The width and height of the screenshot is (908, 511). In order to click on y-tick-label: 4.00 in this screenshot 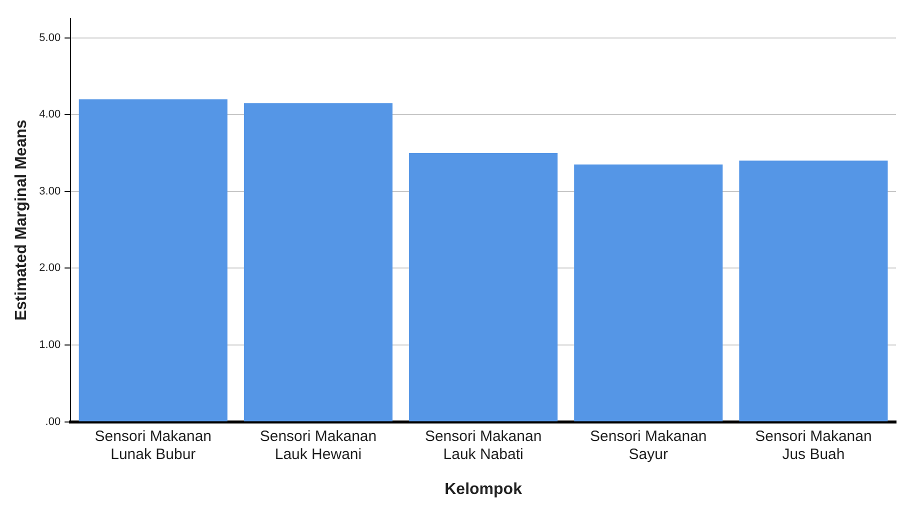, I will do `click(50, 114)`.